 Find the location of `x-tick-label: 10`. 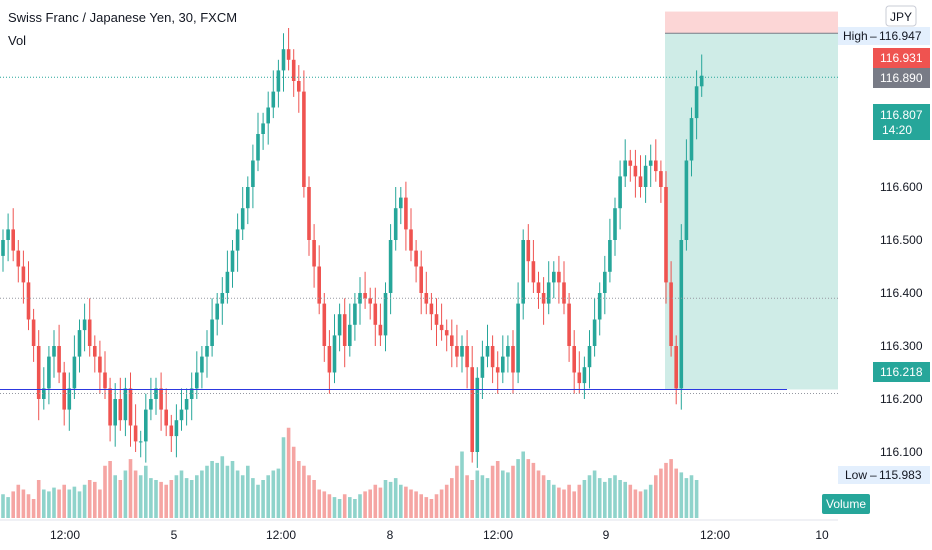

x-tick-label: 10 is located at coordinates (822, 535).